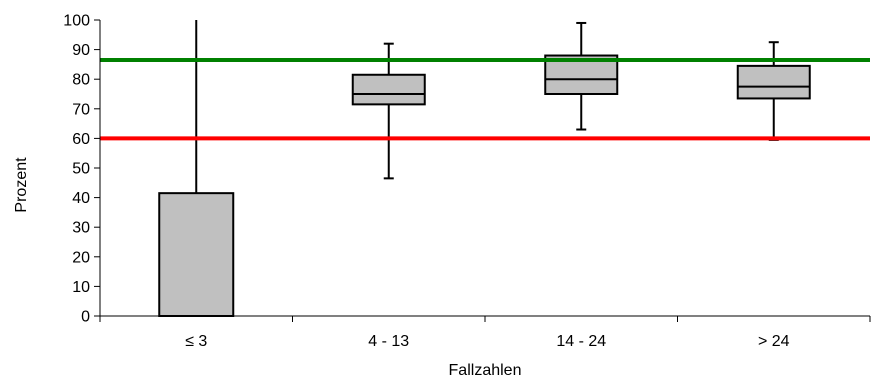 The width and height of the screenshot is (871, 381). Describe the element at coordinates (85, 317) in the screenshot. I see `y-tick-label: 0` at that location.